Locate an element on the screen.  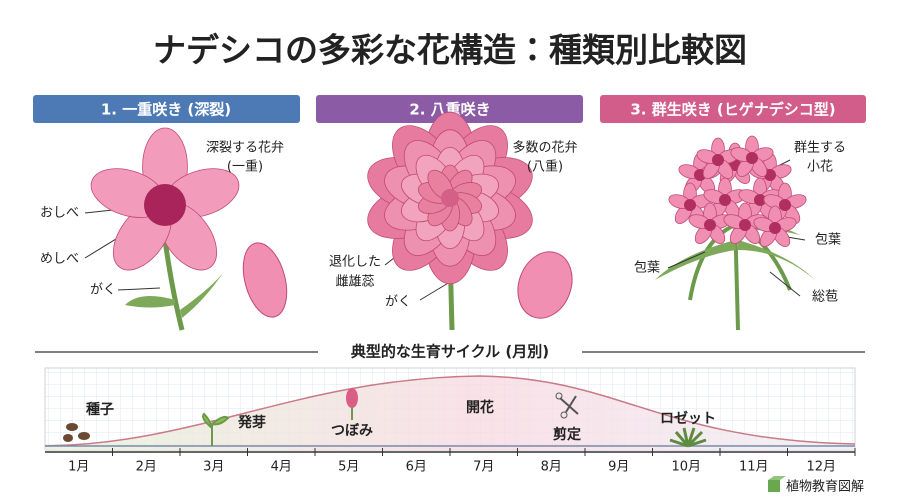
label: 群生する is located at coordinates (820, 148).